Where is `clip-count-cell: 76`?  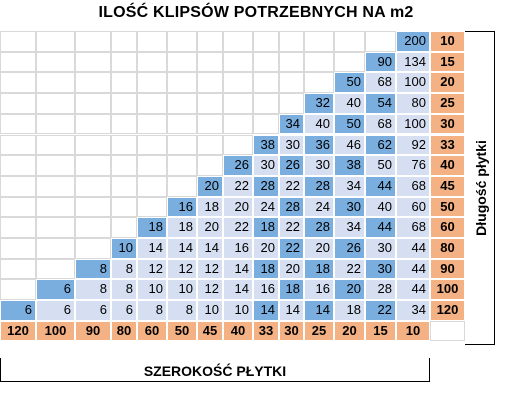
clip-count-cell: 76 is located at coordinates (413, 165).